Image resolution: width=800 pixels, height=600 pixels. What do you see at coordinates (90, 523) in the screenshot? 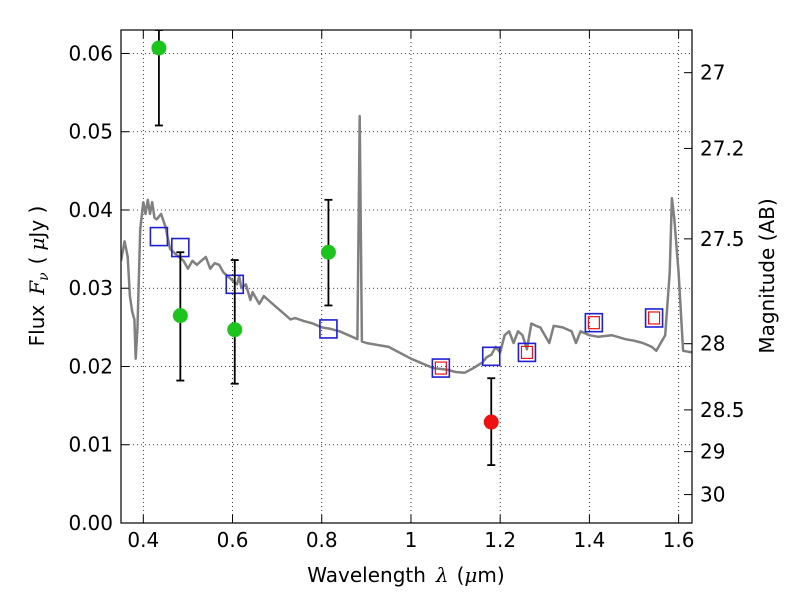
I see `y-tick-label: 0.00` at bounding box center [90, 523].